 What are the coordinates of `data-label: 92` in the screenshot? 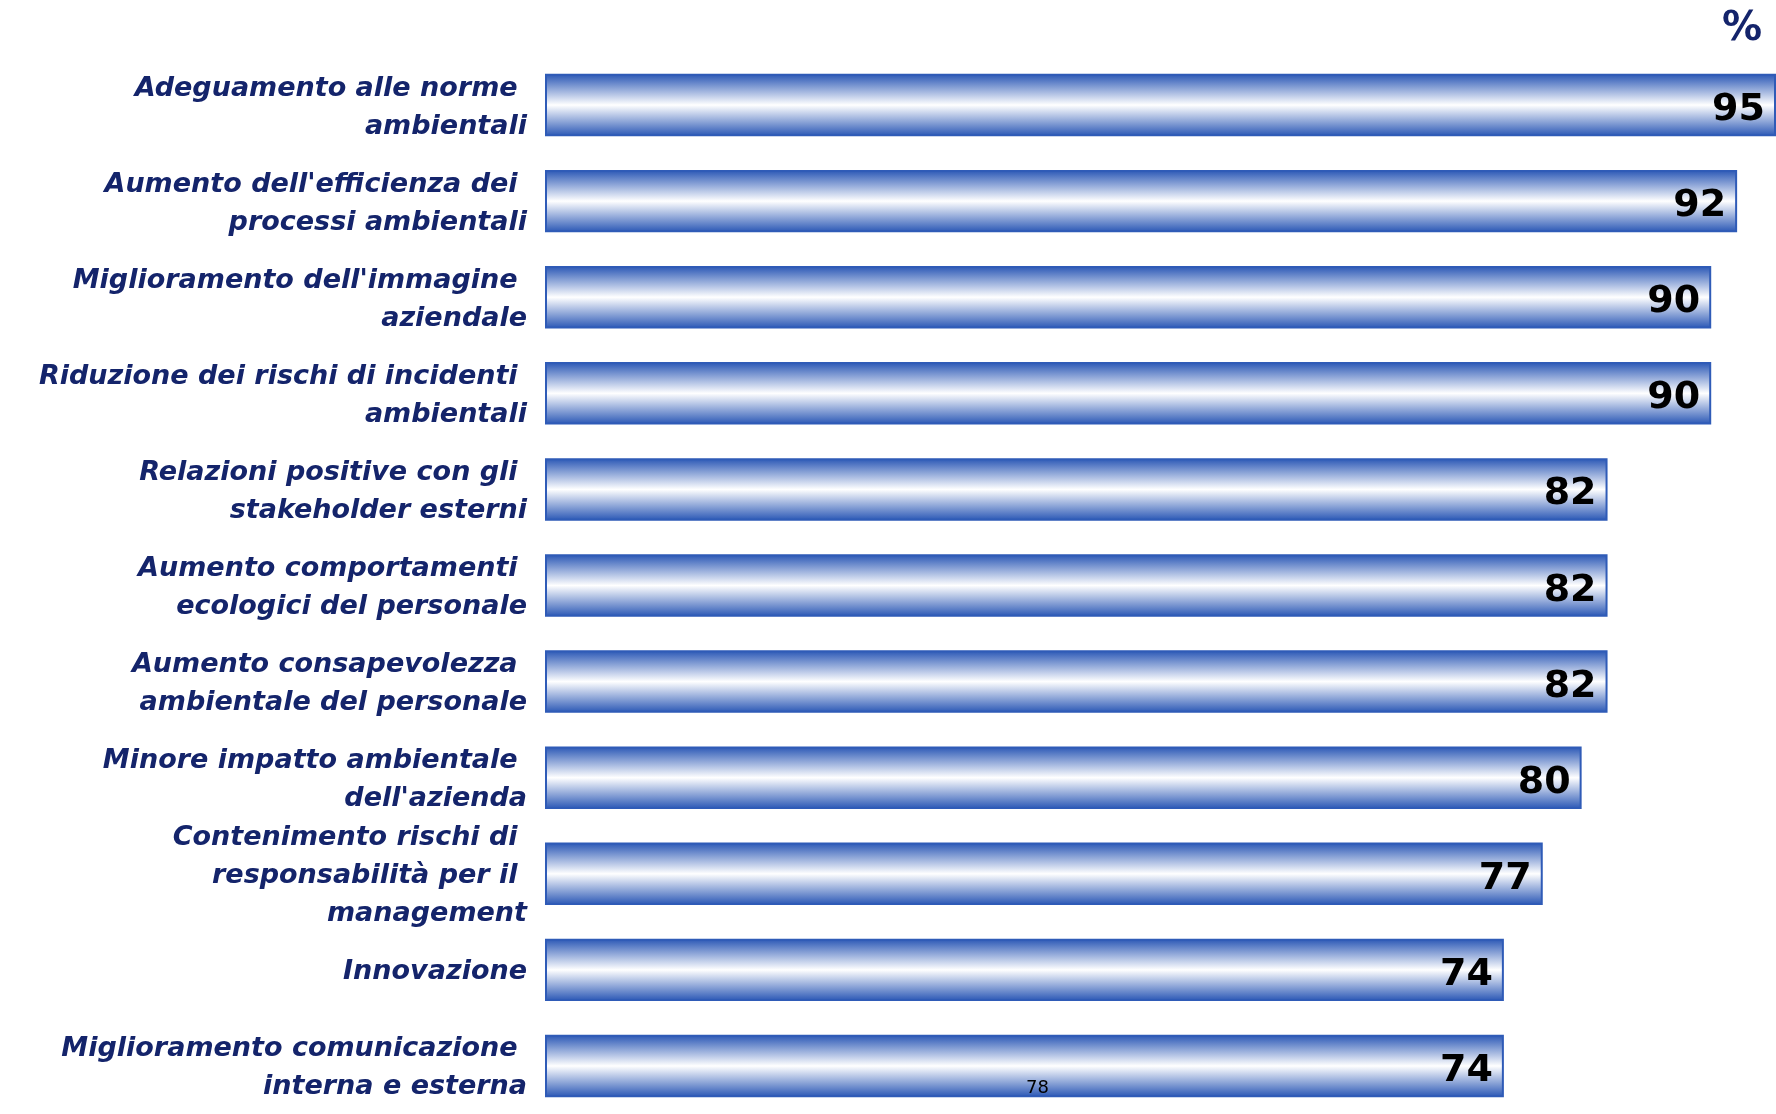 It's located at (1700, 203).